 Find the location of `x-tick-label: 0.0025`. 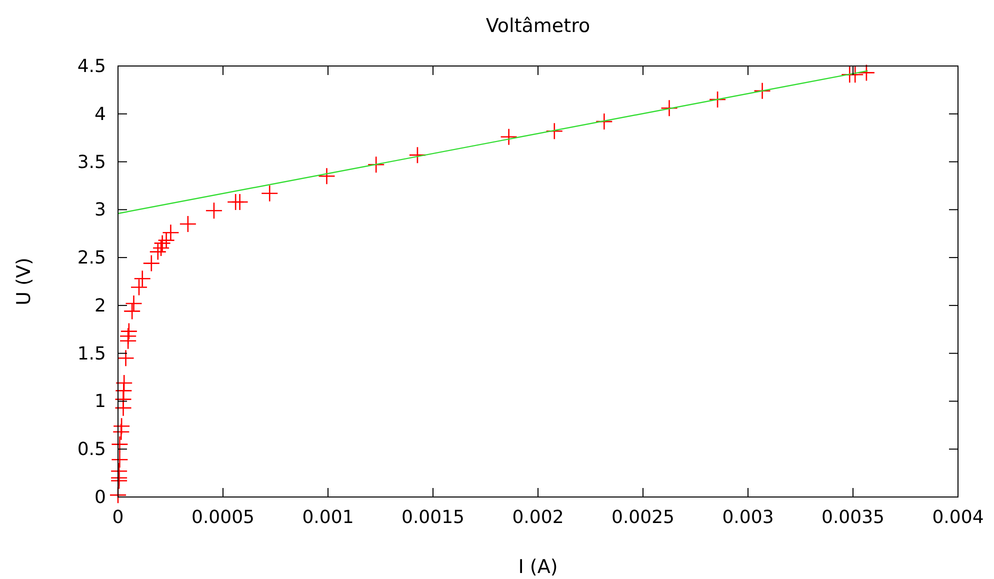

x-tick-label: 0.0025 is located at coordinates (643, 517).